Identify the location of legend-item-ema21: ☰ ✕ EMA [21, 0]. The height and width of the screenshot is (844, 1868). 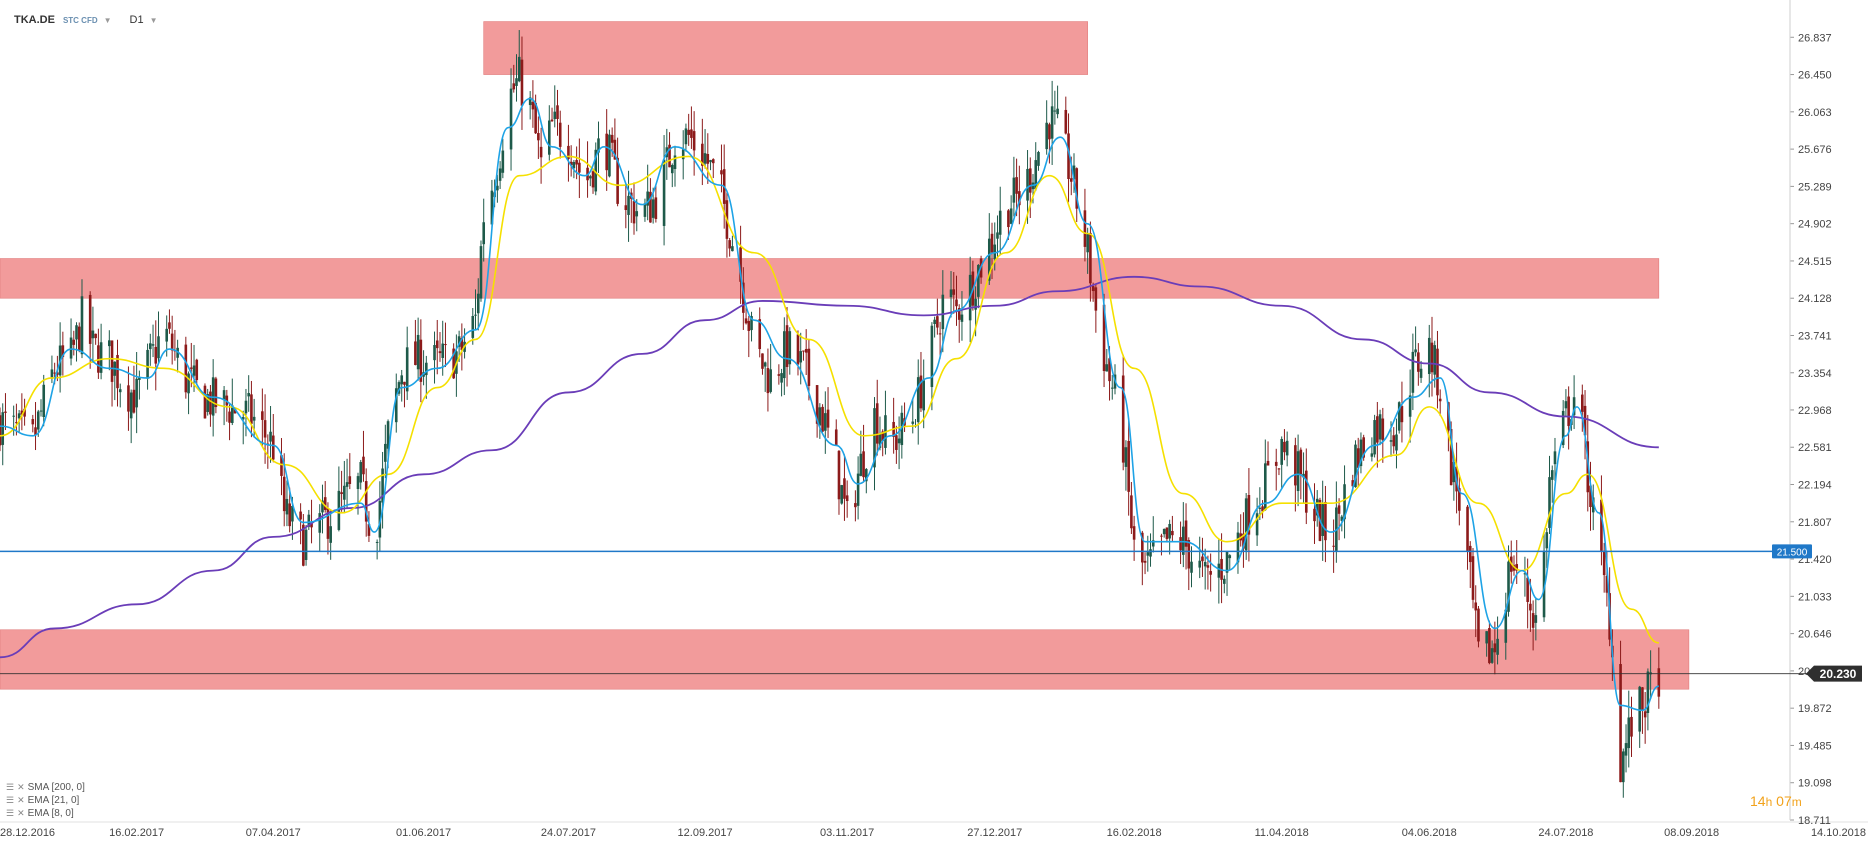
(45, 800).